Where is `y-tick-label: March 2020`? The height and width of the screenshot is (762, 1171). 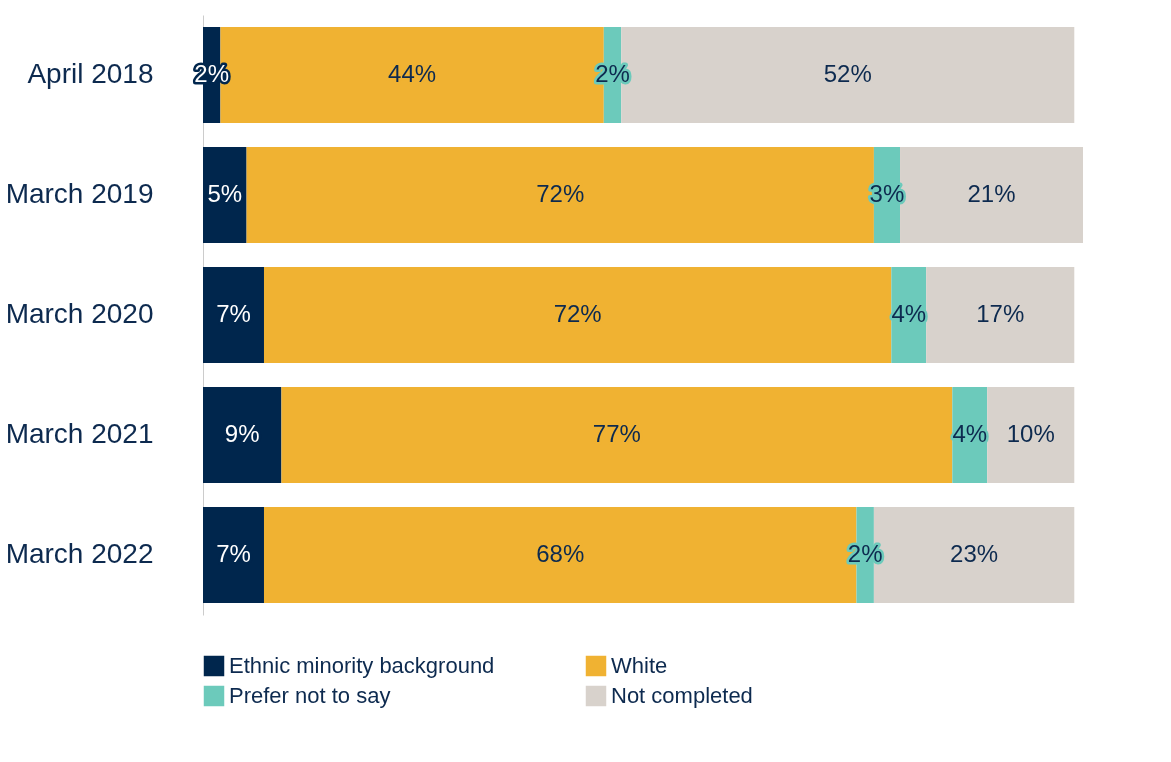
y-tick-label: March 2020 is located at coordinates (79, 313).